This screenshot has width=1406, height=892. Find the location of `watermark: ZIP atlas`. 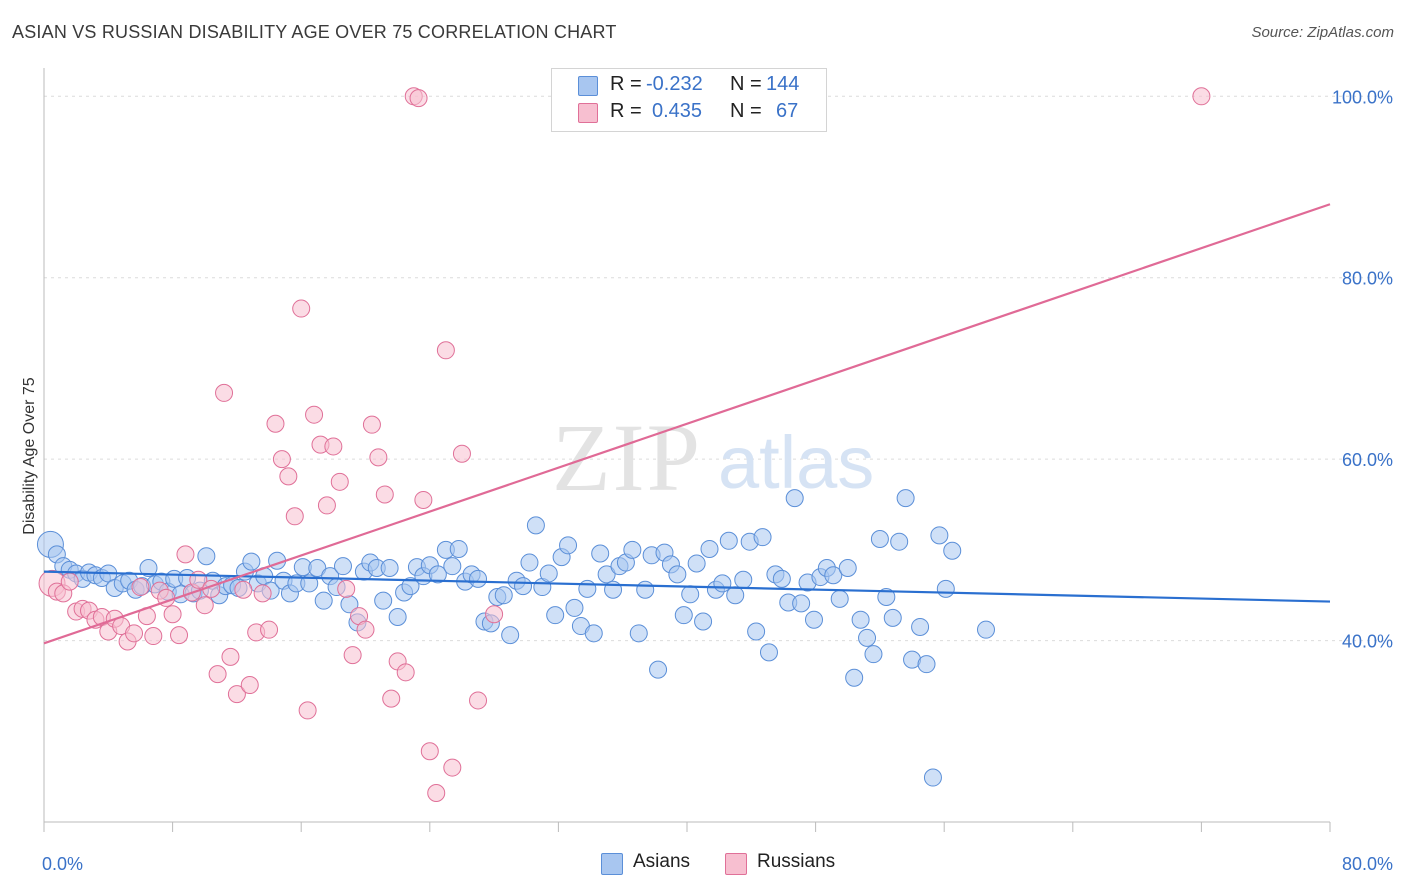

watermark: ZIP atlas is located at coordinates (713, 457).